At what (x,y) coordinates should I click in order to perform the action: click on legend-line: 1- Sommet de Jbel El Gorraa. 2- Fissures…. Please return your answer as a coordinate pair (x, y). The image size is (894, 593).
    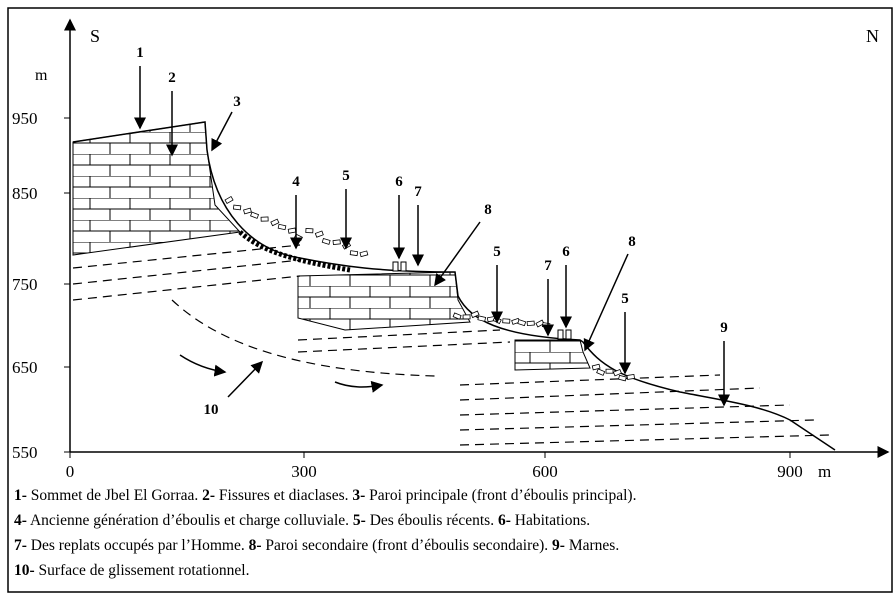
    Looking at the image, I should click on (325, 495).